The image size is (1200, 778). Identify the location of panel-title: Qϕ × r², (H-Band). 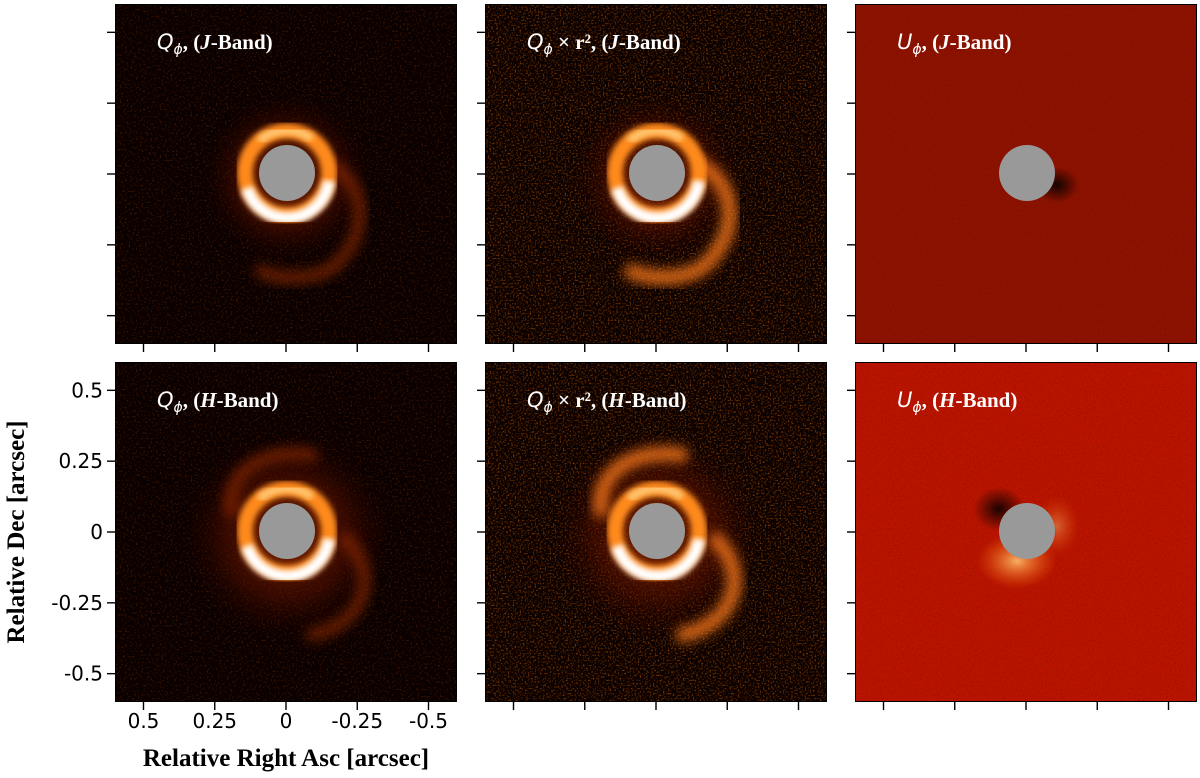
(607, 402).